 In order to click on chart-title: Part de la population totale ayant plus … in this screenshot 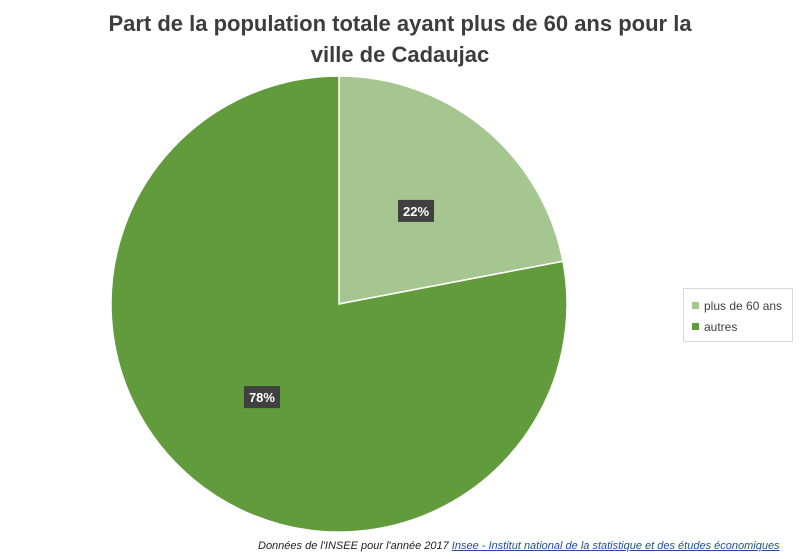, I will do `click(400, 39)`.